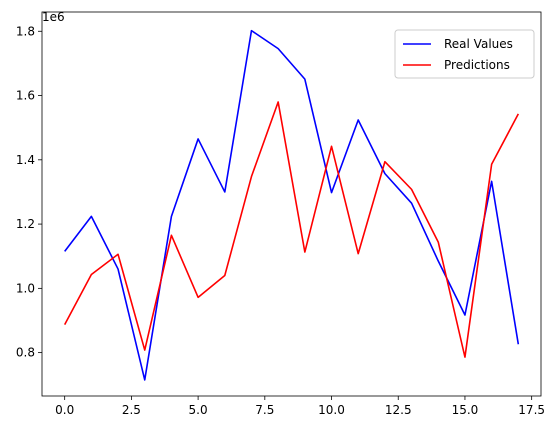 This screenshot has width=553, height=428. I want to click on legend-entry: Real Values, so click(478, 44).